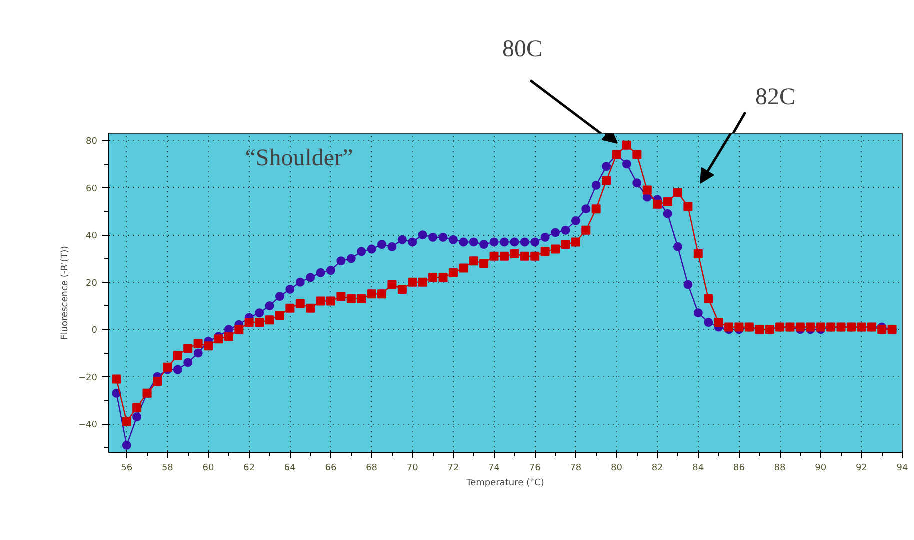  I want to click on x-tick-label: 62, so click(250, 469).